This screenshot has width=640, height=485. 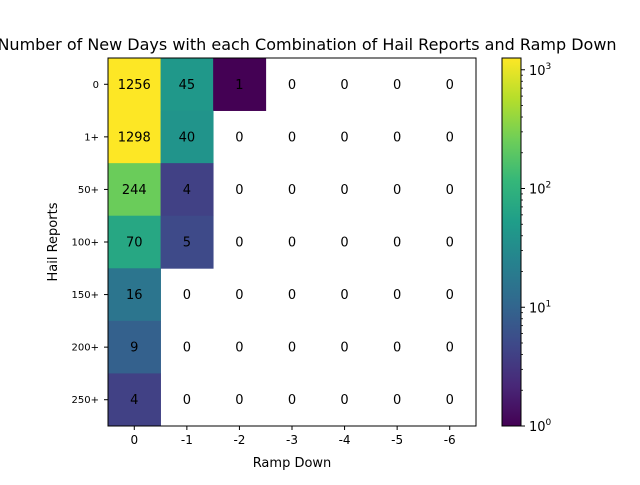 I want to click on colorbar-tick-label: 10¹, so click(x=540, y=307).